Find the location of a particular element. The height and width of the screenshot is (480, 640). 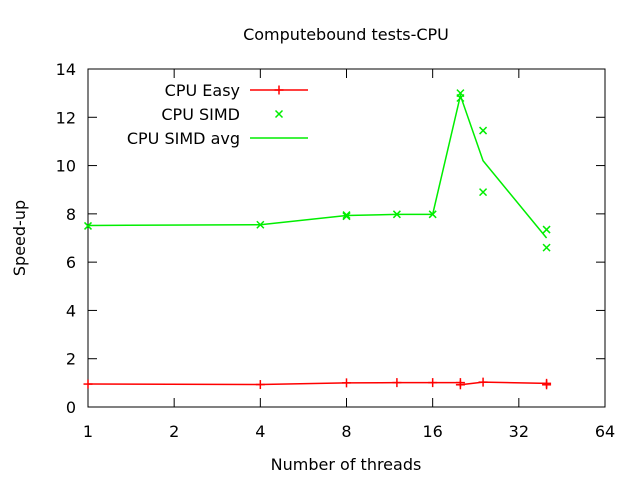

y-tick-label: 0 is located at coordinates (71, 407).